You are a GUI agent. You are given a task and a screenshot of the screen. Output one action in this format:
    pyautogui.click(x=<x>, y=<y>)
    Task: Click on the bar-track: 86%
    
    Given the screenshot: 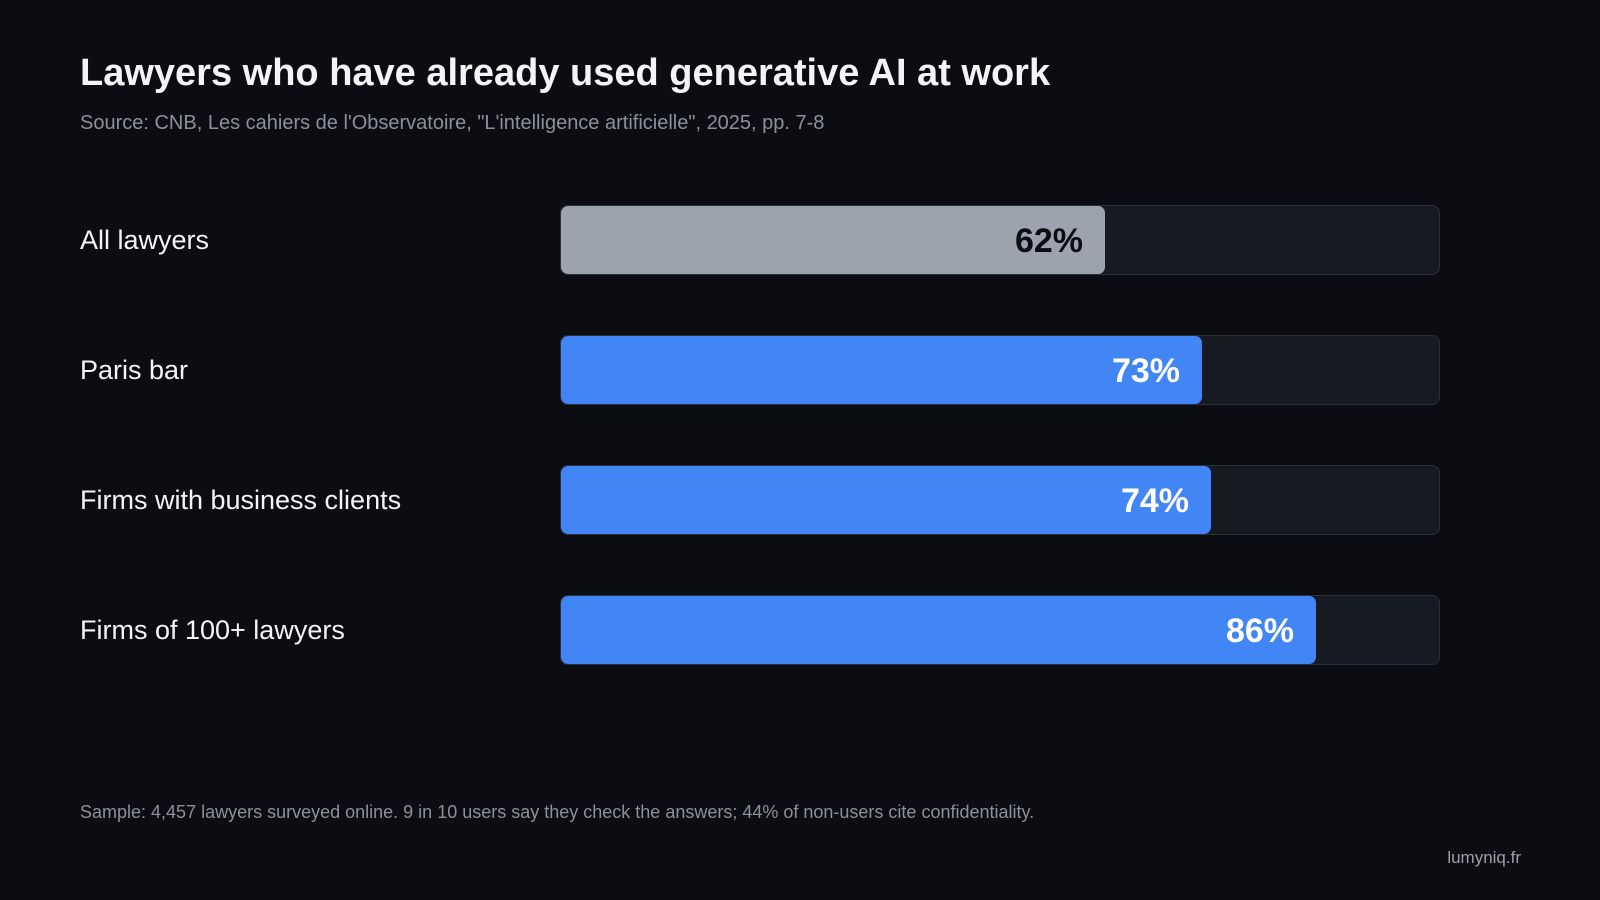 What is the action you would take?
    pyautogui.click(x=1000, y=630)
    